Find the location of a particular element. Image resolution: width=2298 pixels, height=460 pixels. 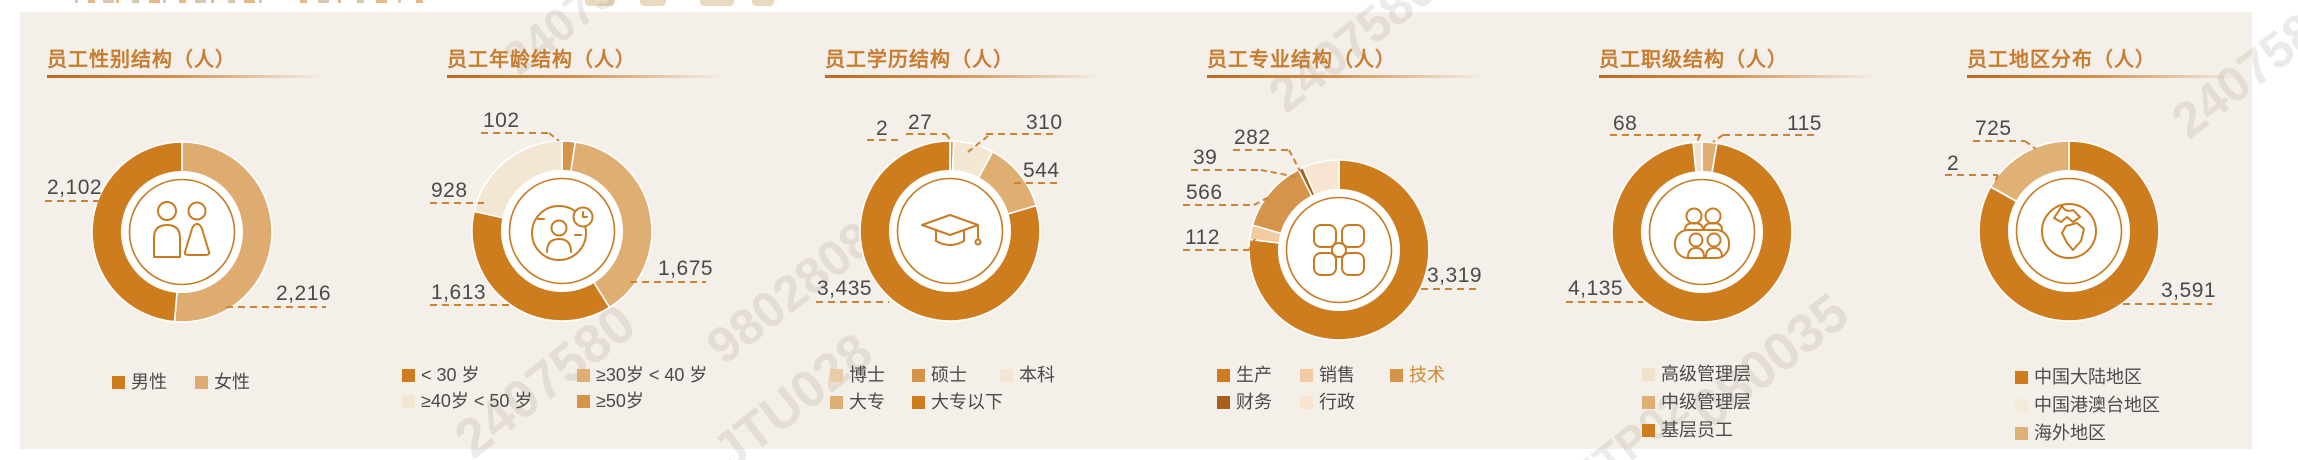

legend-item-≥40岁 < 50 岁: ≥40岁 < 50 岁 is located at coordinates (467, 401).